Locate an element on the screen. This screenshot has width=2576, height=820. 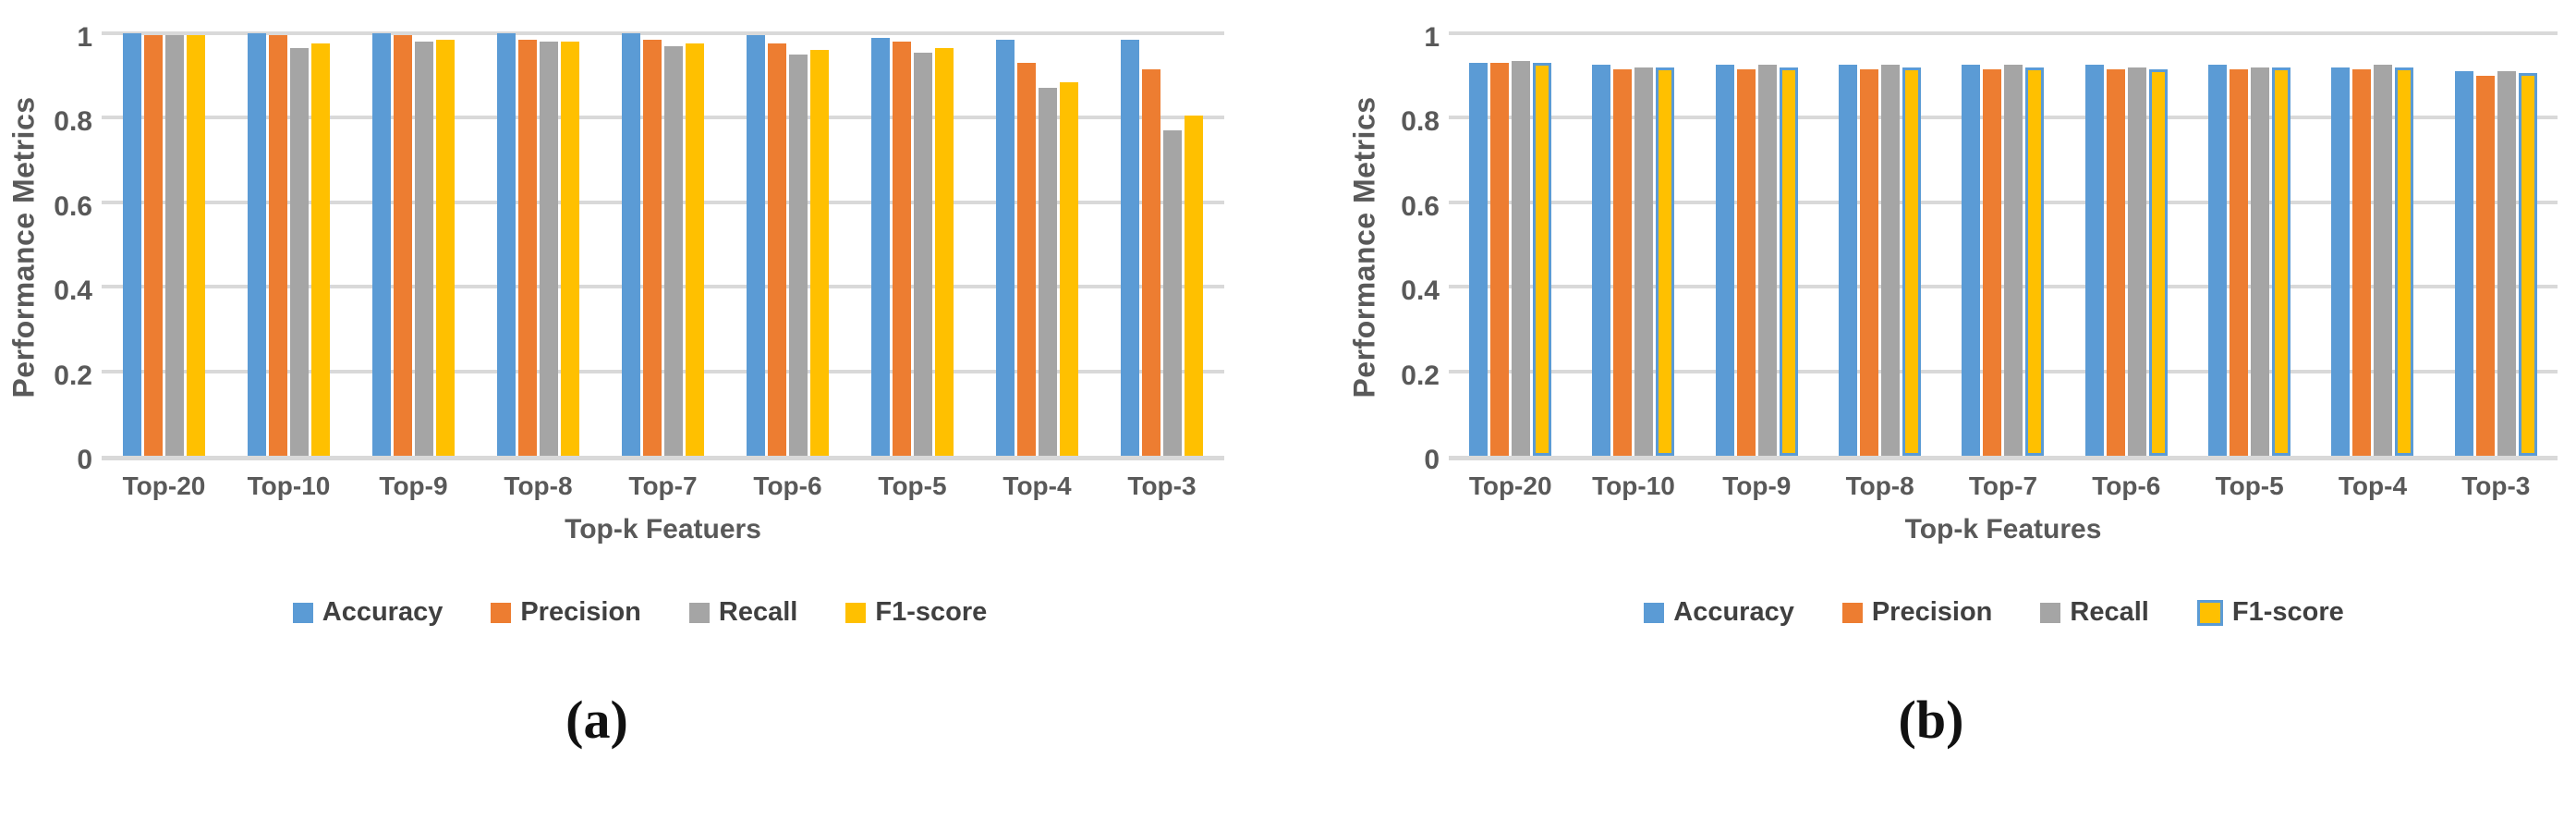
legend-item-accuracy: Accuracy is located at coordinates (1719, 613).